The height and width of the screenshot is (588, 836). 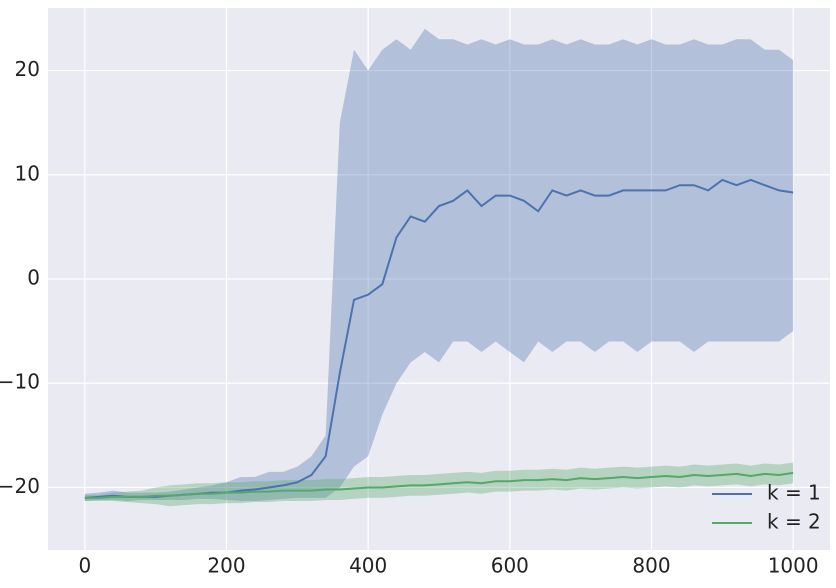 What do you see at coordinates (27, 69) in the screenshot?
I see `y-tick-label: 20` at bounding box center [27, 69].